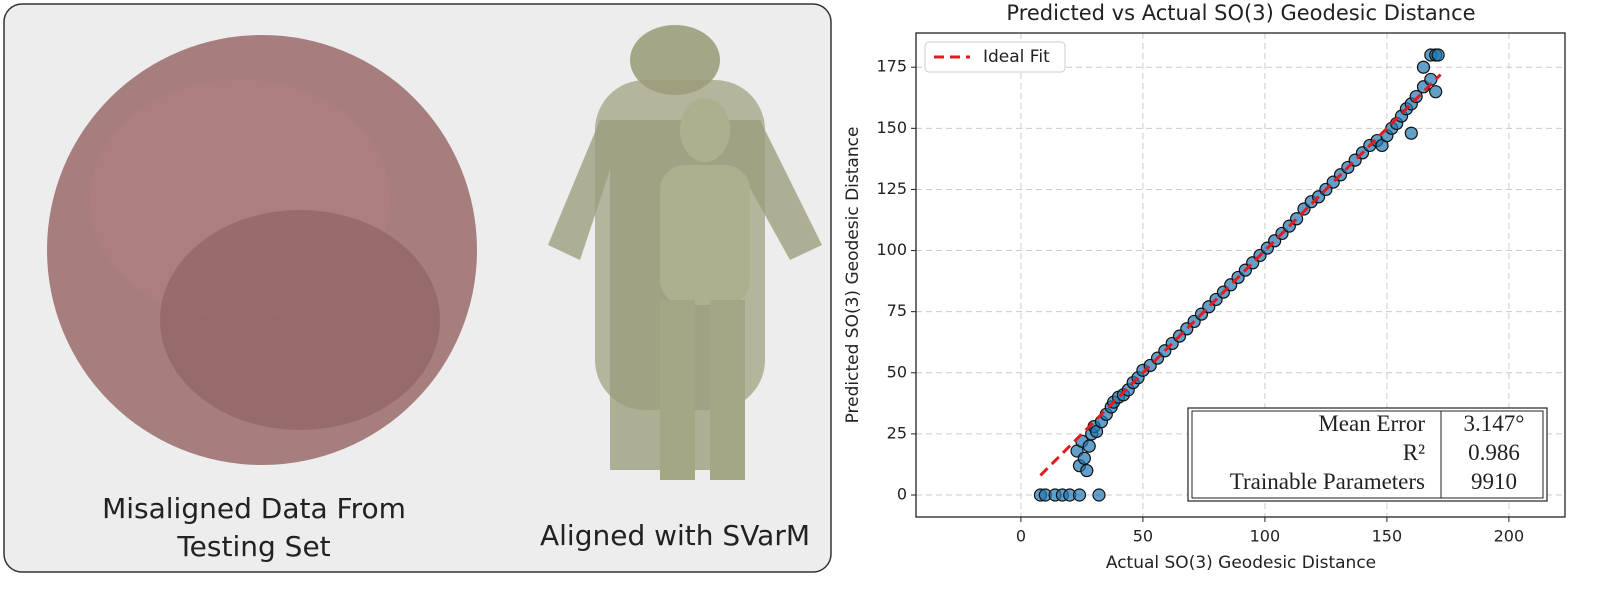 Image resolution: width=1604 pixels, height=589 pixels. What do you see at coordinates (1265, 536) in the screenshot?
I see `x-tick-label: 100` at bounding box center [1265, 536].